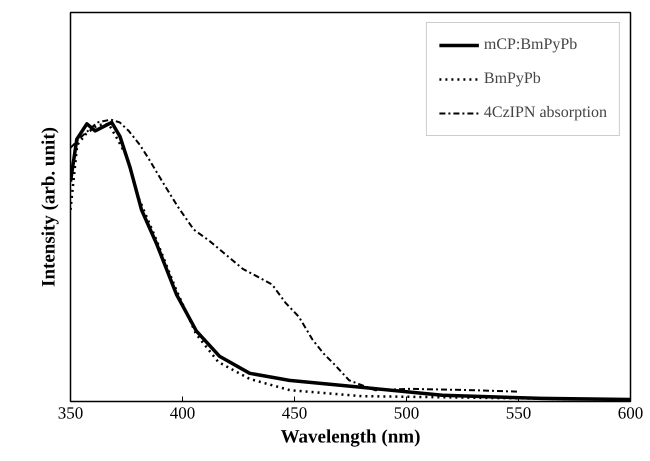 This screenshot has height=461, width=650. What do you see at coordinates (71, 413) in the screenshot?
I see `x-tick-label: 350` at bounding box center [71, 413].